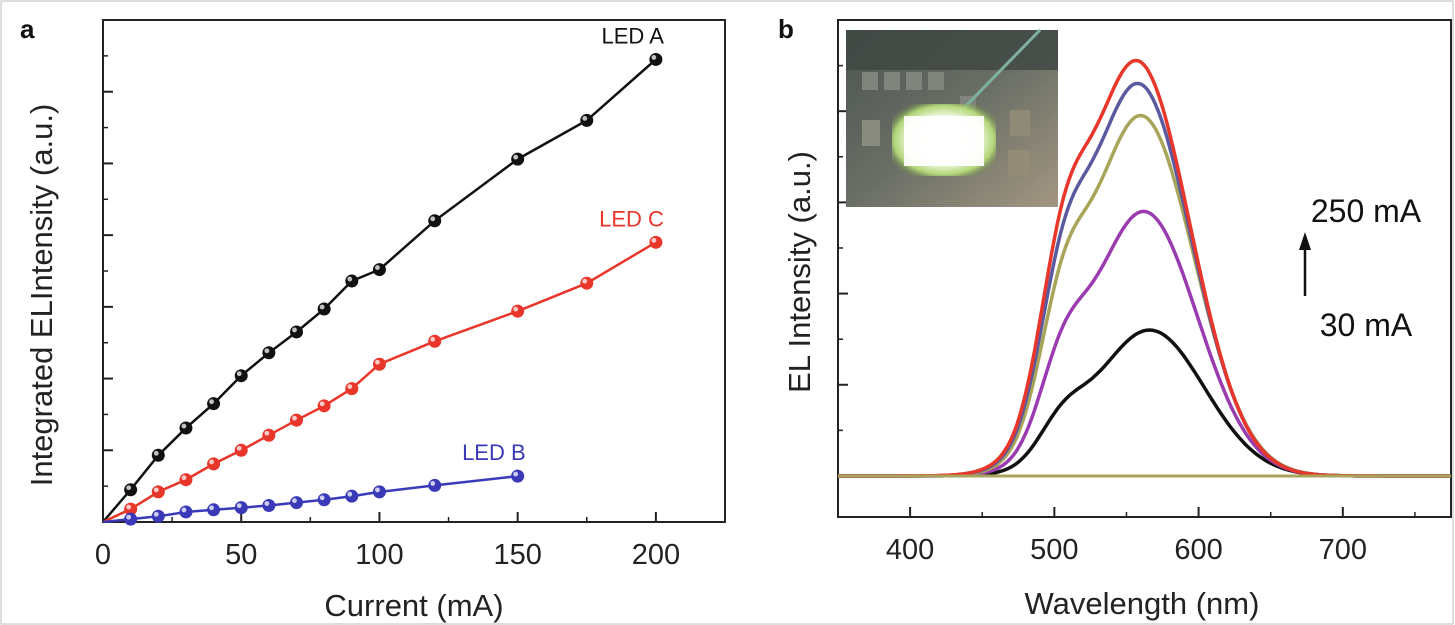 This screenshot has width=1455, height=625. Describe the element at coordinates (1360, 268) in the screenshot. I see `current-range-annotation: 250 mA 30 mA` at that location.